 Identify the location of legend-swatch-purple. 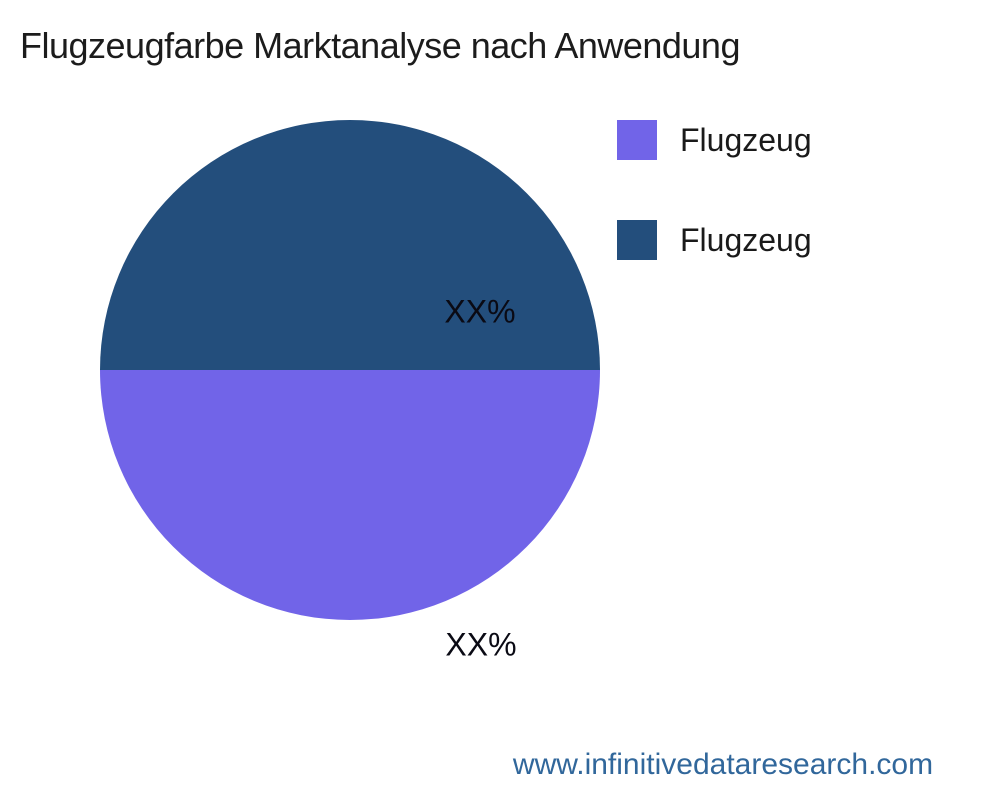
(637, 140).